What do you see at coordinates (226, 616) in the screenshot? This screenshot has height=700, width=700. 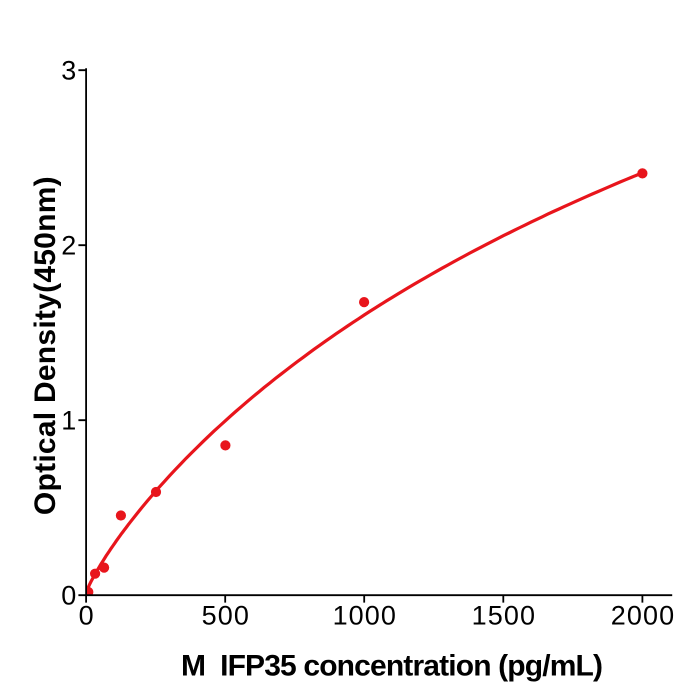 I see `svg-text: 500` at bounding box center [226, 616].